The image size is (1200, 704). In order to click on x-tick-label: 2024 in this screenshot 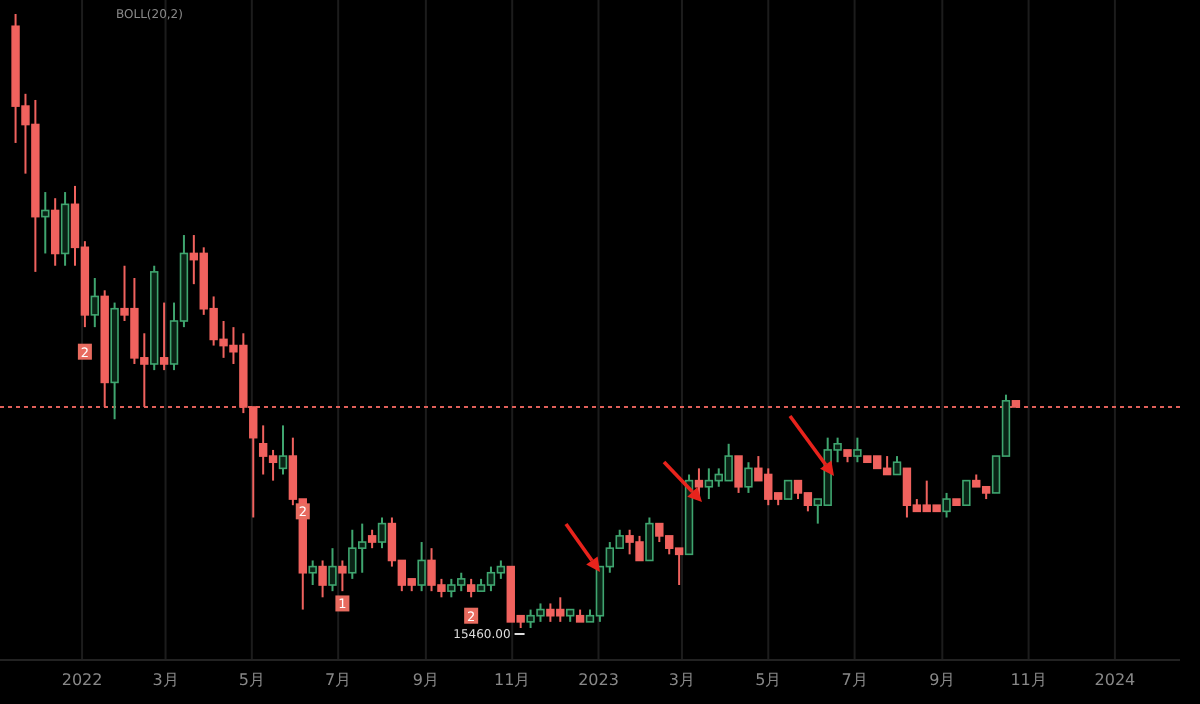, I will do `click(1115, 680)`.